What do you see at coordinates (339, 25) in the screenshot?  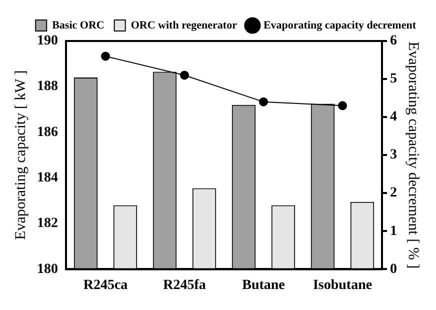 I see `legend-label: Evaporating capacity decrement` at bounding box center [339, 25].